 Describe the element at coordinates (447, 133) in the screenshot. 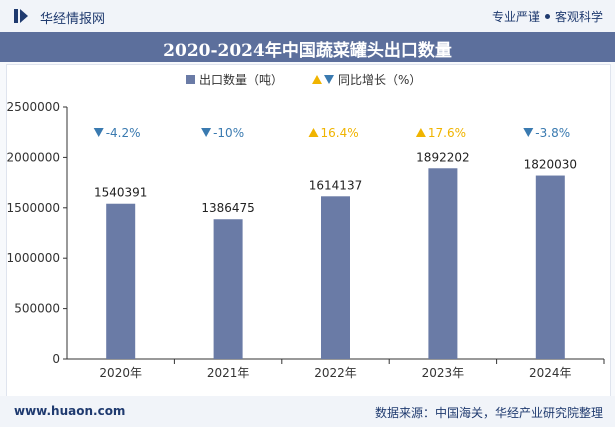

I see `growth-label: 17.6%` at that location.